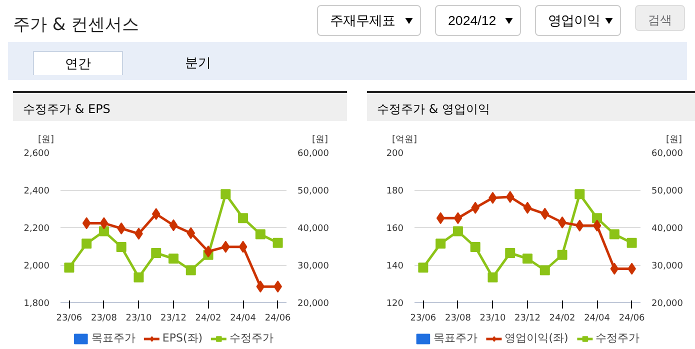 The image size is (695, 349). What do you see at coordinates (405, 140) in the screenshot?
I see `y-axis-title: [억원]` at bounding box center [405, 140].